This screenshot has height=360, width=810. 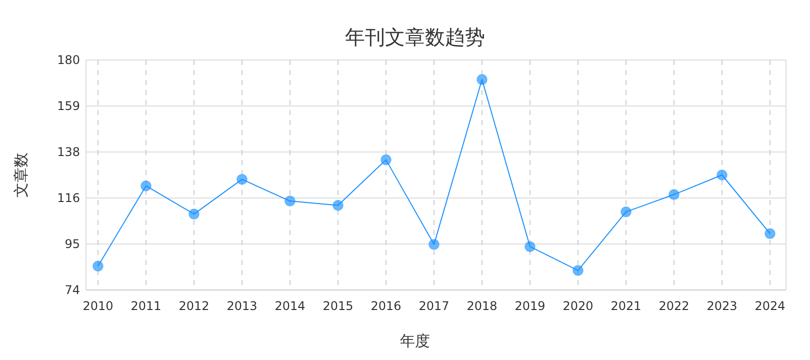 What do you see at coordinates (242, 306) in the screenshot?
I see `x-tick-label: 2013` at bounding box center [242, 306].